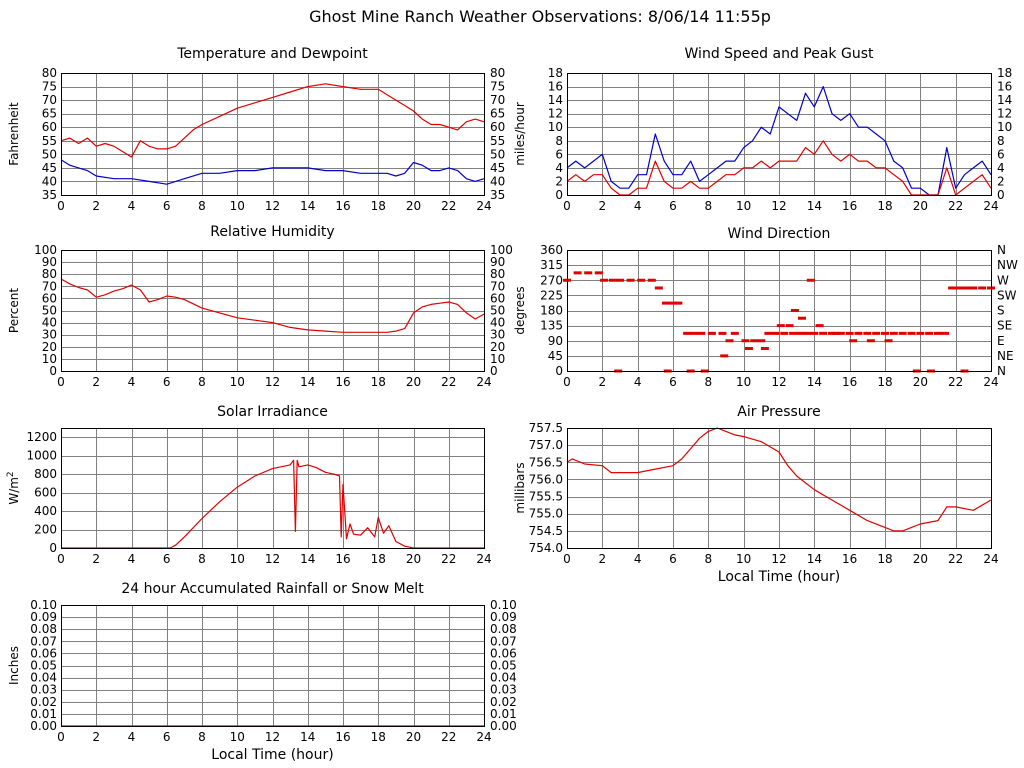  I want to click on y-tick-label-right: 90, so click(497, 262).